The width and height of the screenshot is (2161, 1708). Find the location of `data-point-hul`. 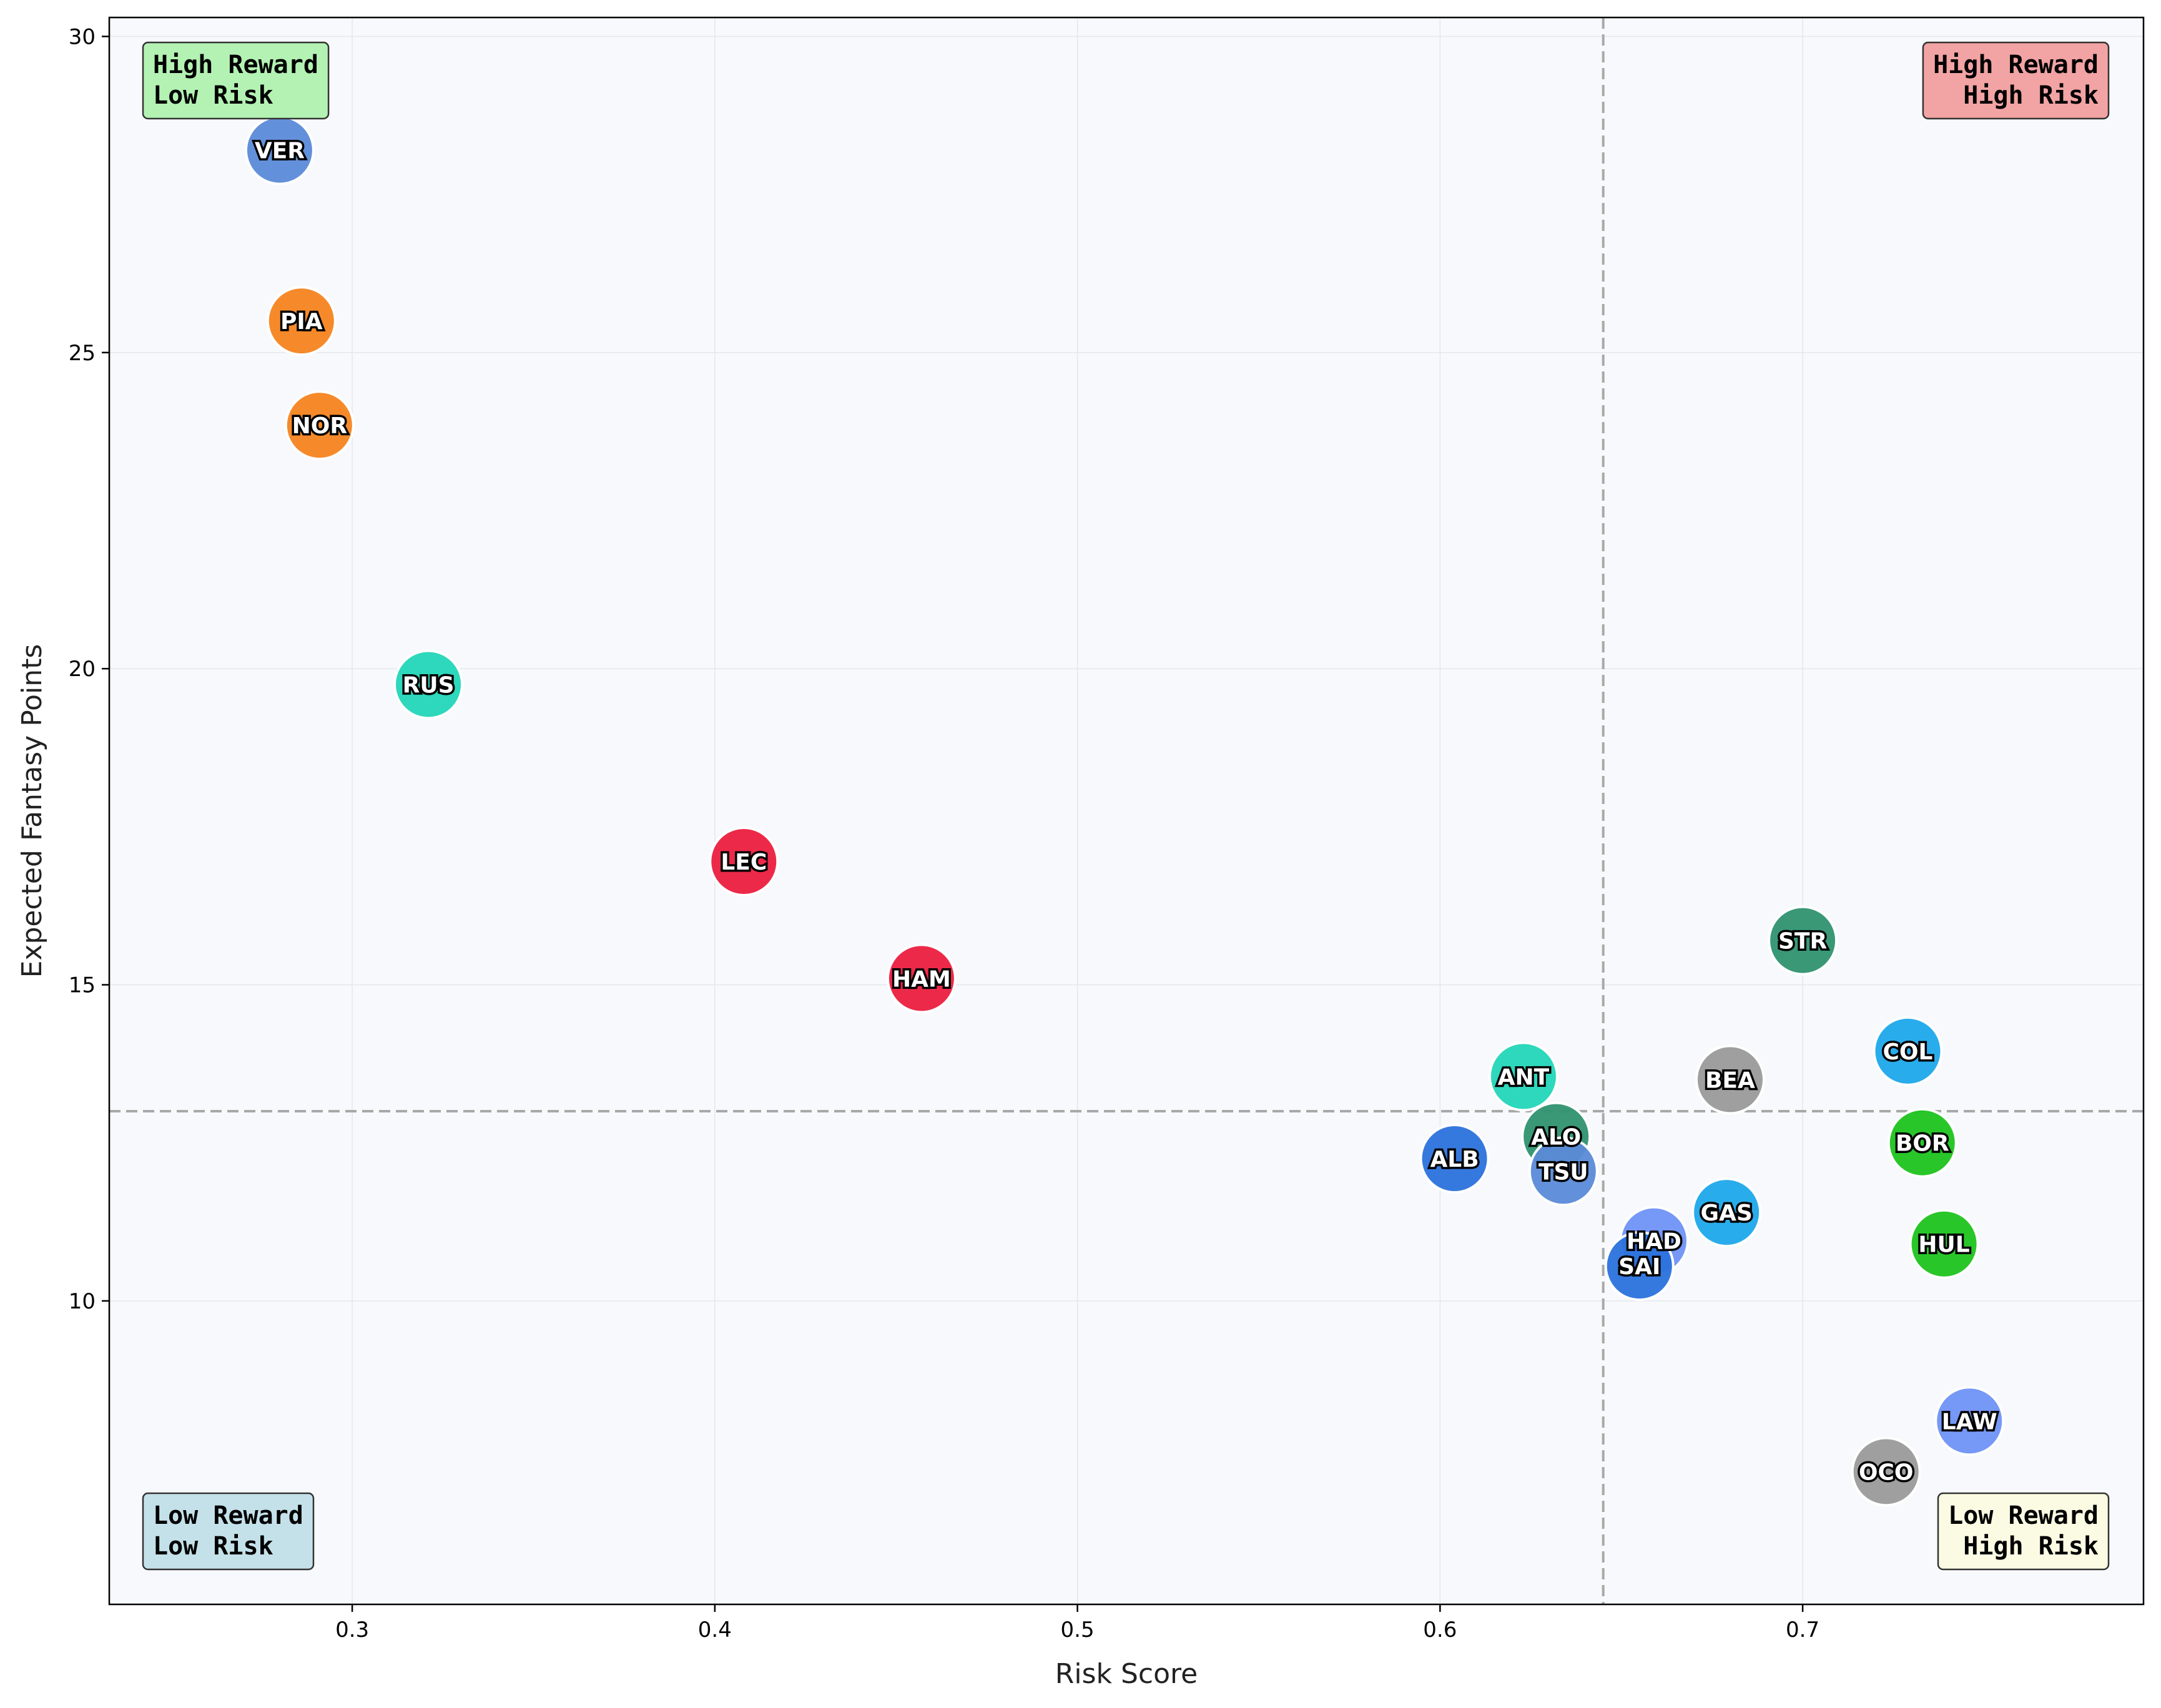

data-point-hul is located at coordinates (1944, 1244).